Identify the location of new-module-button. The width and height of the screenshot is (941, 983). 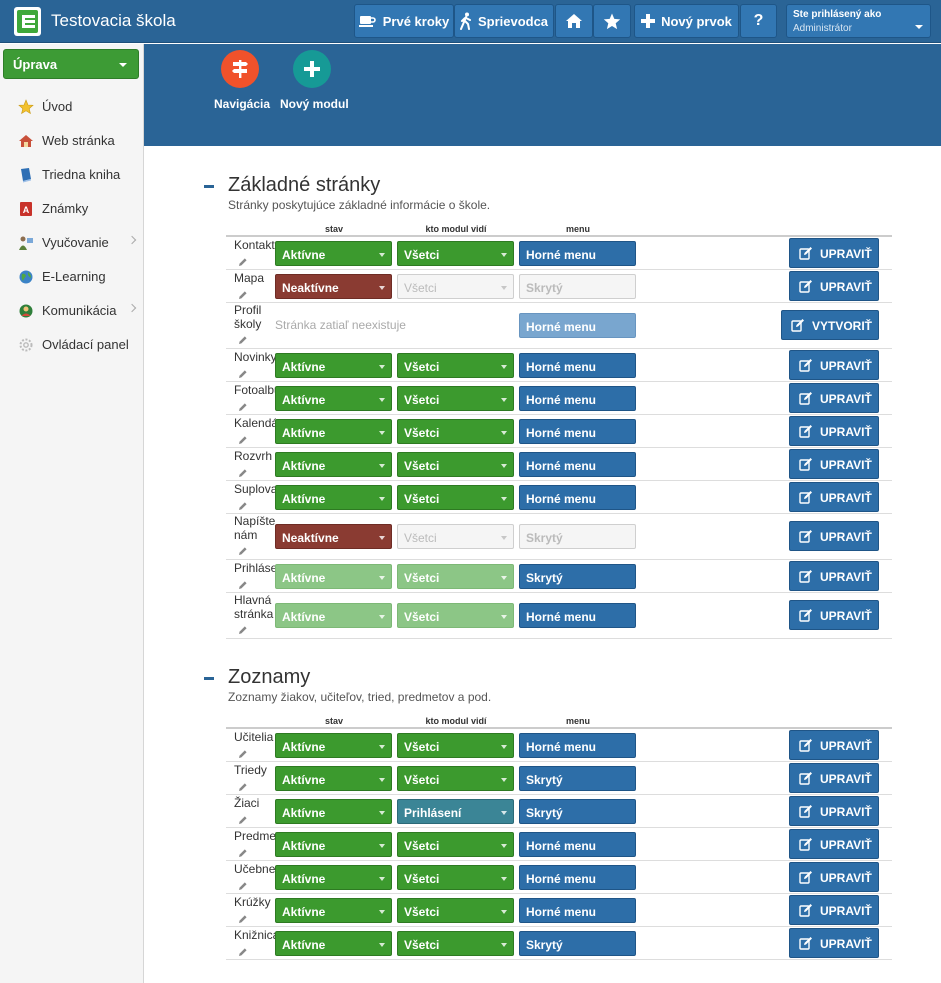
(312, 69).